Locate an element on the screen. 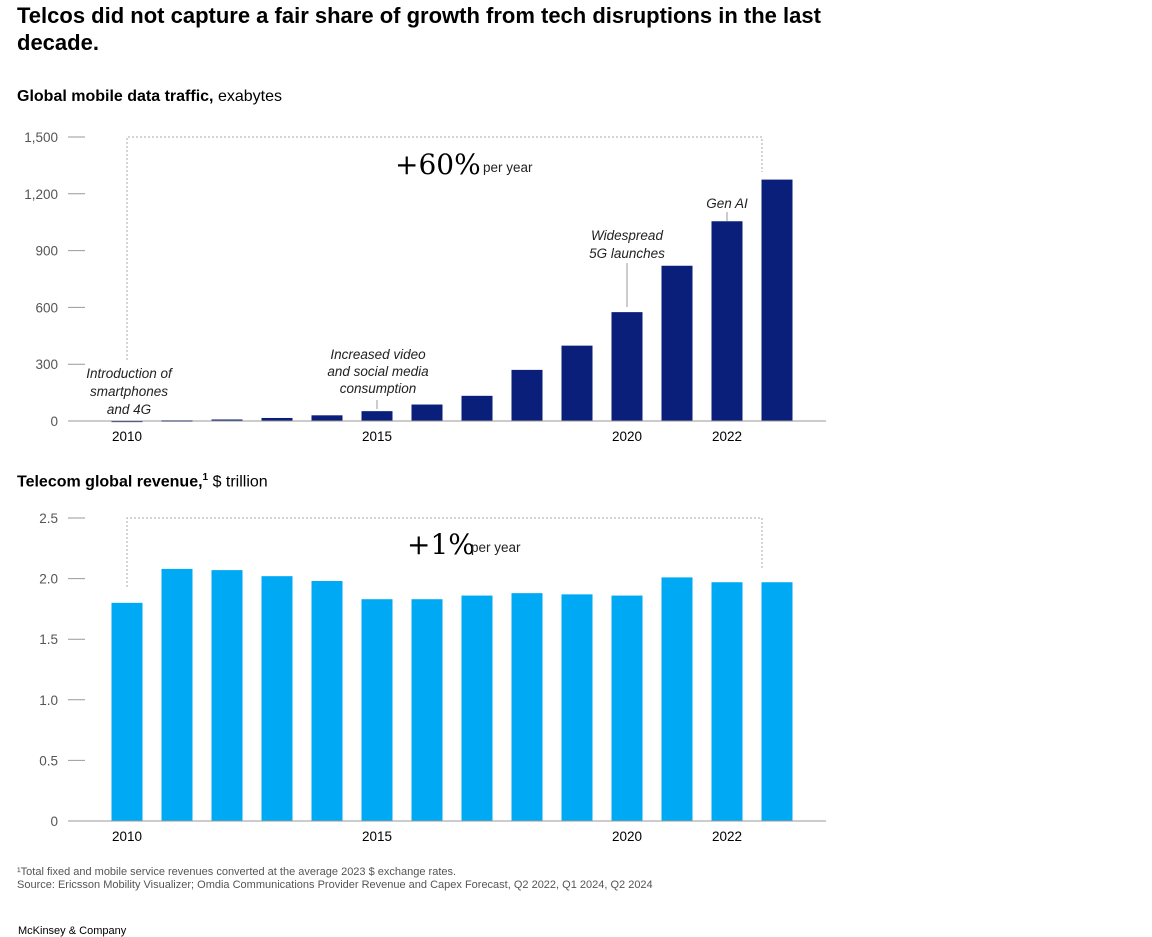 This screenshot has width=1152, height=937. traffic-xtick-label: 2015 is located at coordinates (377, 436).